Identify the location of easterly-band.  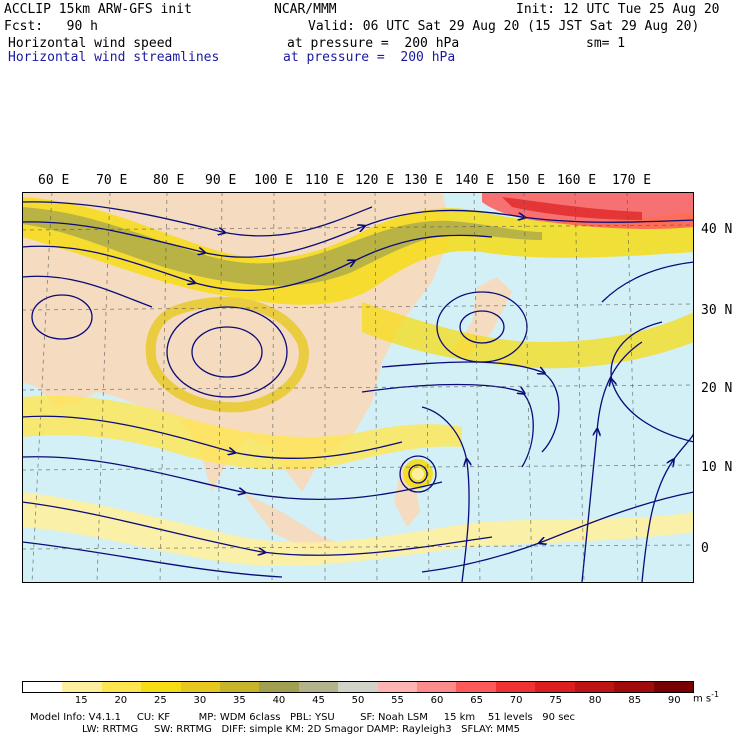
(242, 433).